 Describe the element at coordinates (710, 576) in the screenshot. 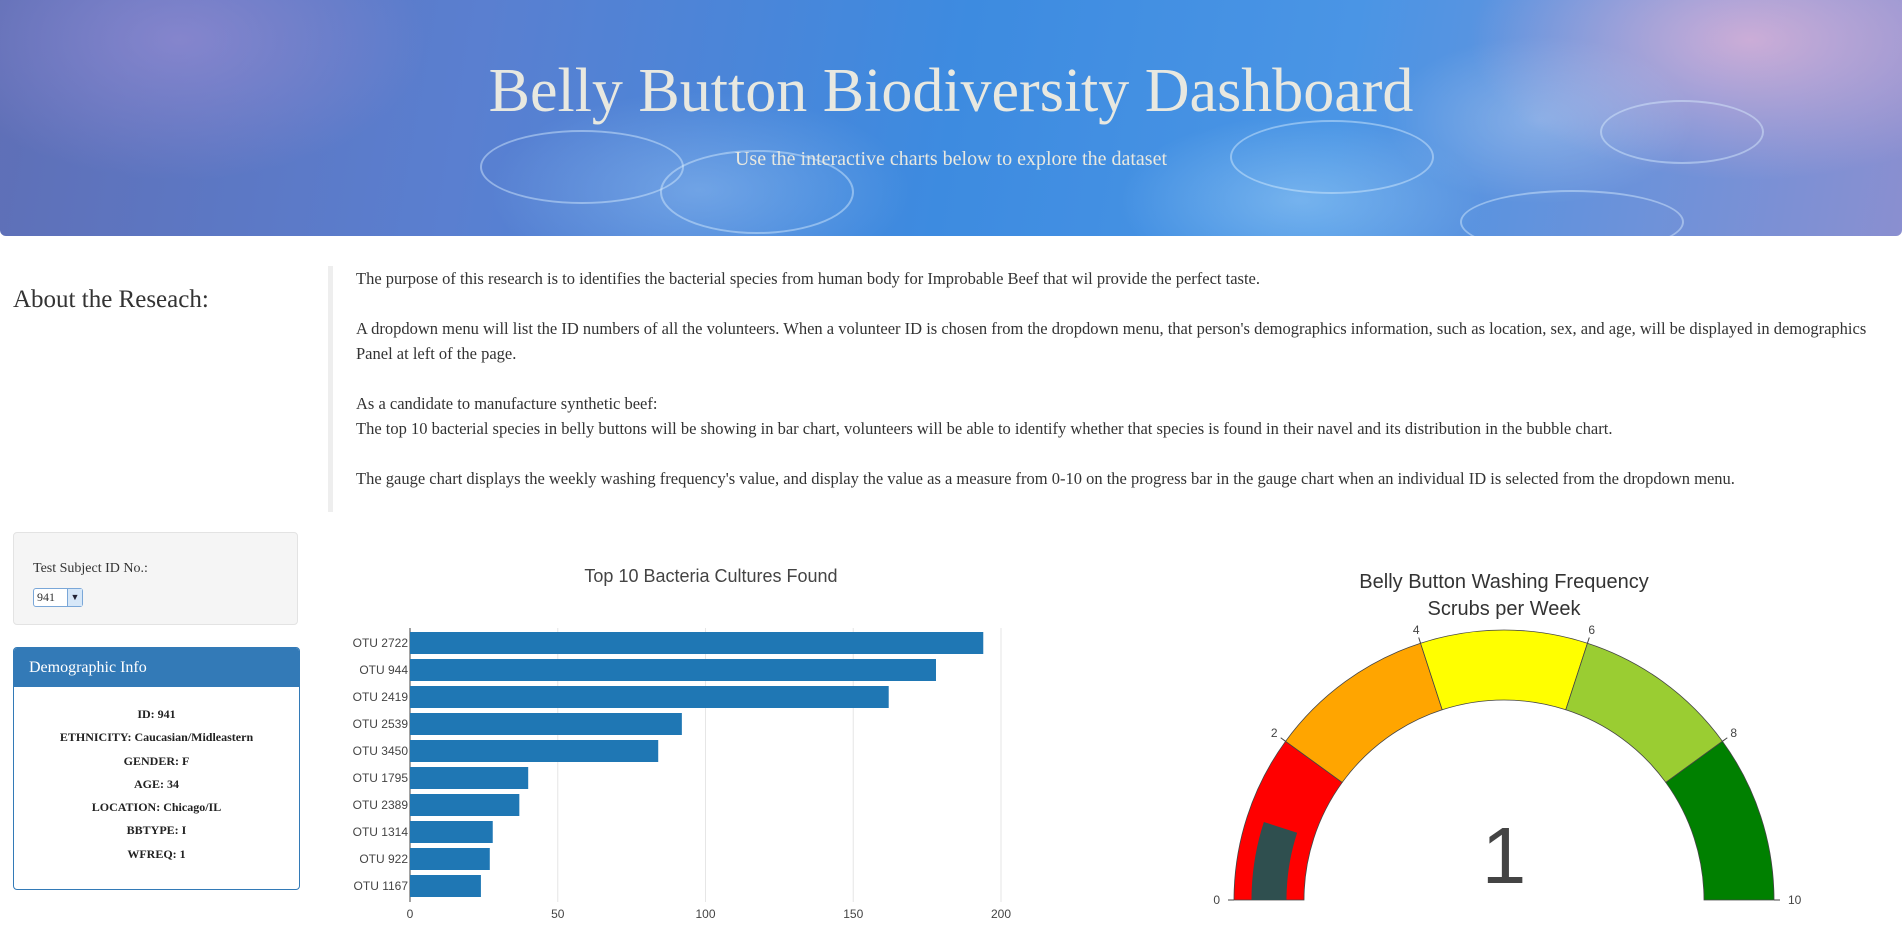

I see `bar-chart-title: Top 10 Bacteria Cultures Found` at that location.